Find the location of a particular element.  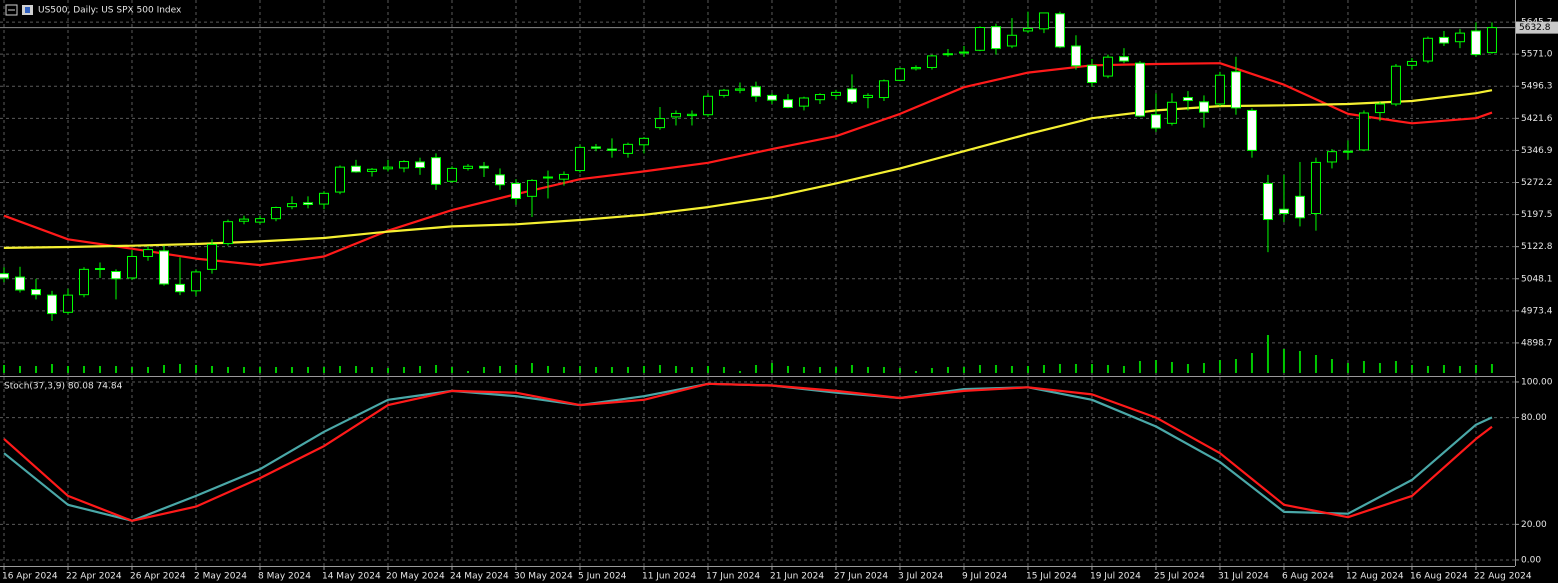

x-tick-label: 24 May 2024 is located at coordinates (479, 577).